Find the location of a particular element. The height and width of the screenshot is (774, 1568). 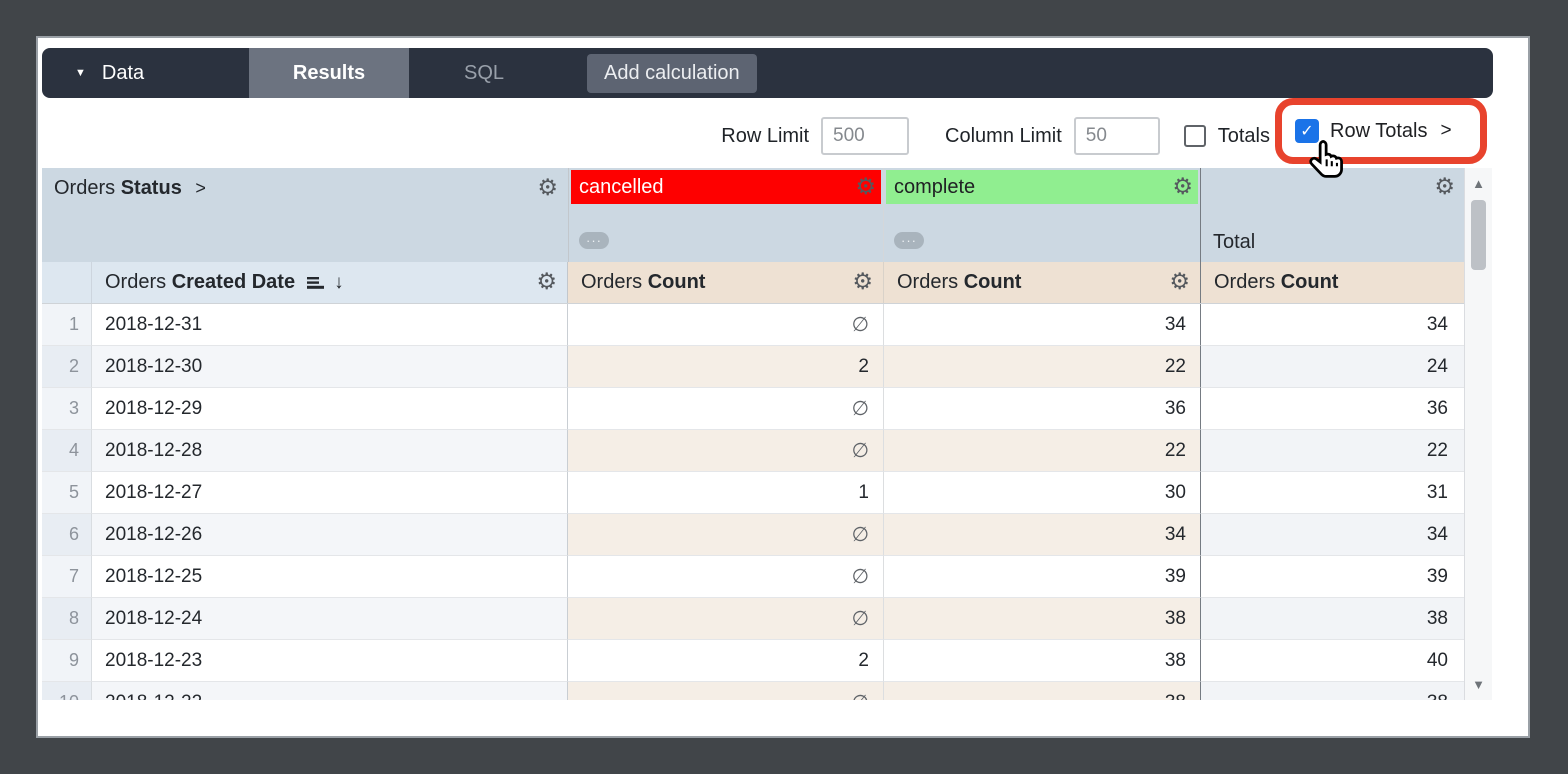

tab-sql: SQL is located at coordinates (484, 73).